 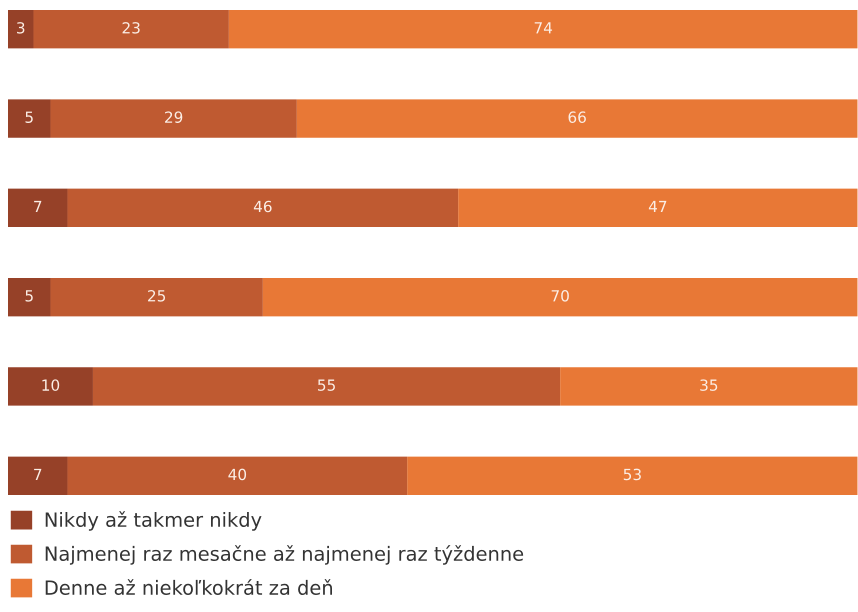 I want to click on data-label: 25, so click(x=157, y=296).